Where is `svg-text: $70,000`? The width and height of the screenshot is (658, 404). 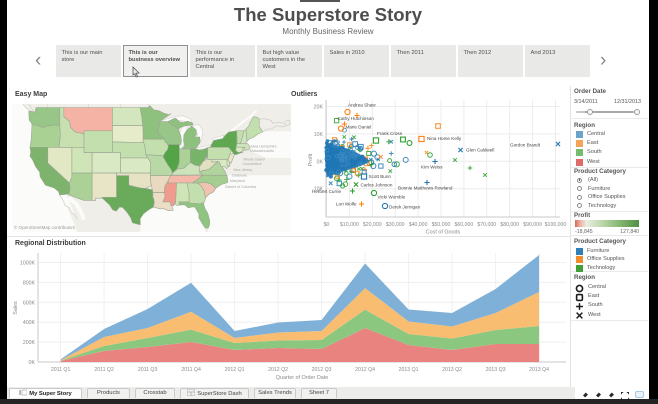
svg-text: $70,000 is located at coordinates (486, 225).